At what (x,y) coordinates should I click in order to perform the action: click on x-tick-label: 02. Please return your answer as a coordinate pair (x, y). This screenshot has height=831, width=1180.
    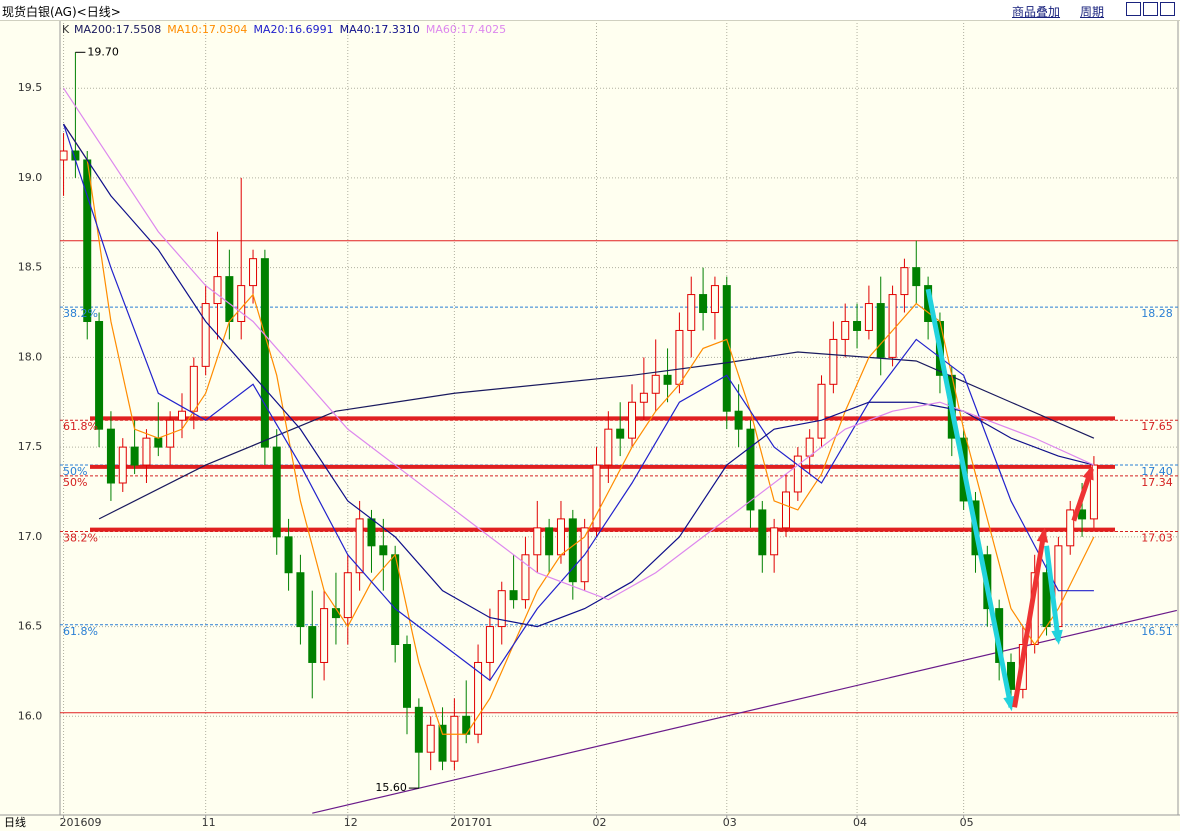
    Looking at the image, I should click on (599, 822).